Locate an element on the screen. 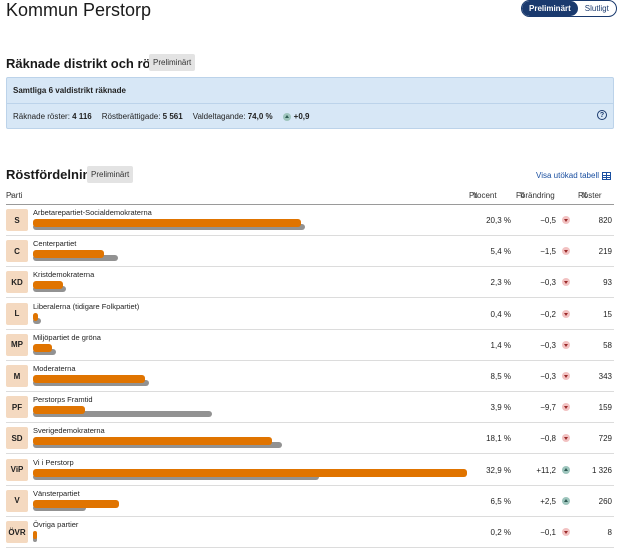 This screenshot has height=550, width=632. party-name: Perstorps Framtid is located at coordinates (63, 400).